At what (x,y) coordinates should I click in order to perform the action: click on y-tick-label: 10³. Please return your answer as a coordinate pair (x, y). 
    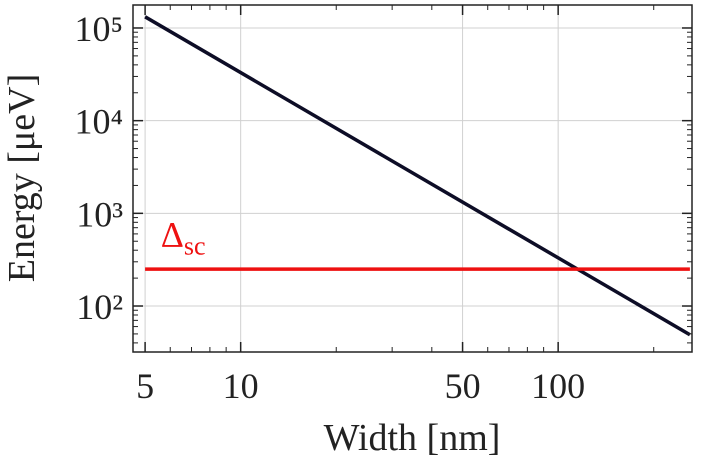
    Looking at the image, I should click on (99, 214).